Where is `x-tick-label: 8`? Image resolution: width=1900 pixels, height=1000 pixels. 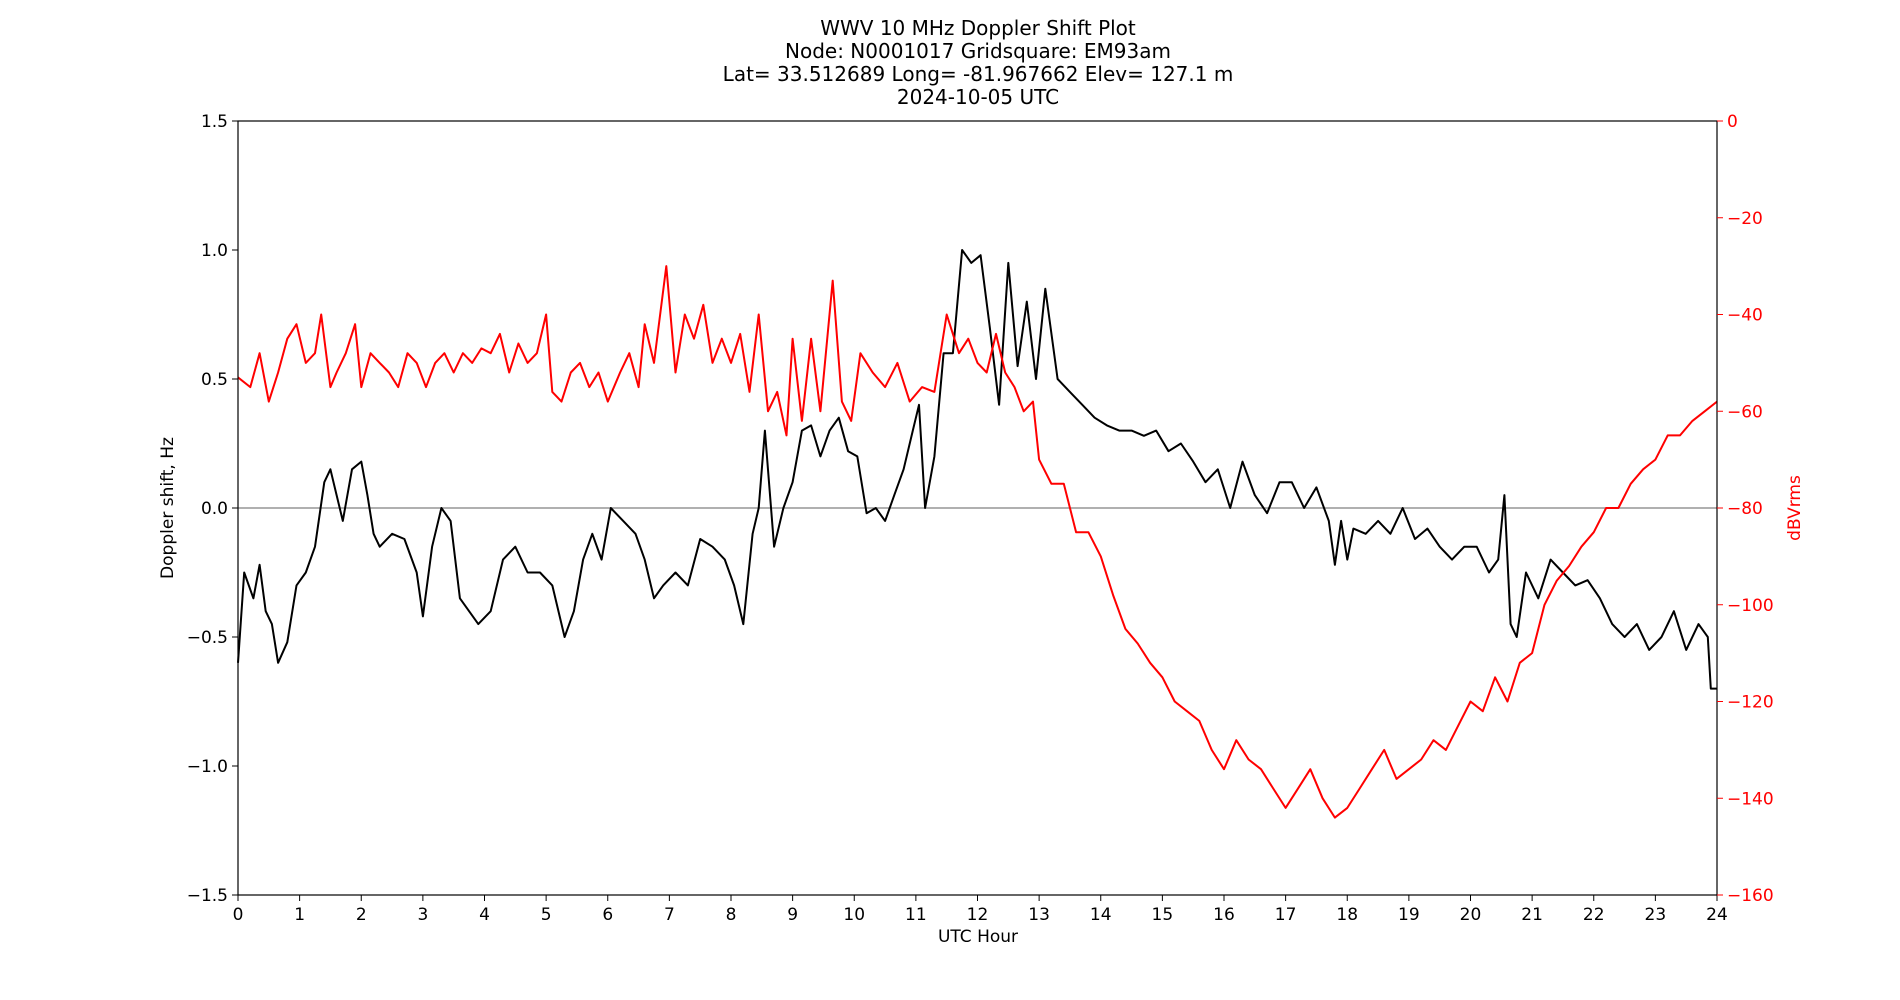 x-tick-label: 8 is located at coordinates (731, 915).